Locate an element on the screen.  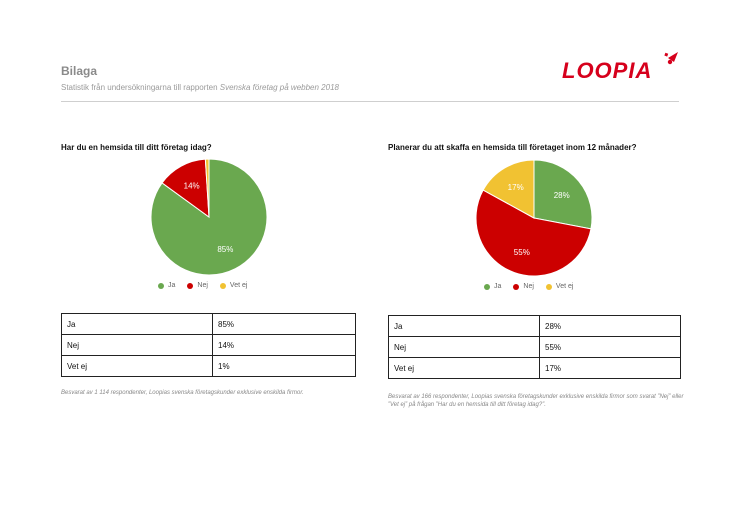
table-cell-value: 1% is located at coordinates (284, 366).